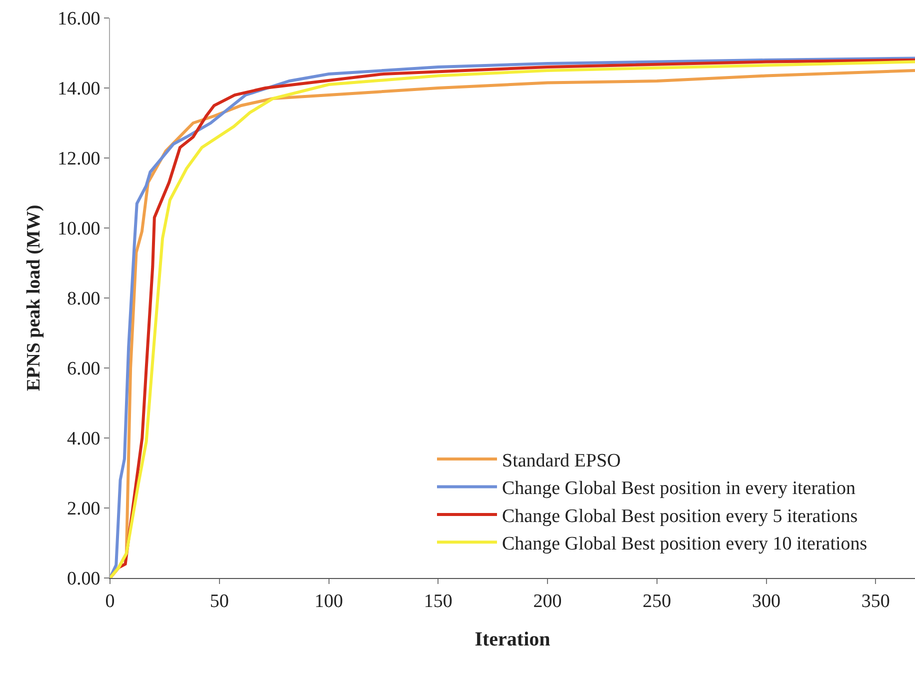  What do you see at coordinates (547, 601) in the screenshot?
I see `x-tick-label: 200` at bounding box center [547, 601].